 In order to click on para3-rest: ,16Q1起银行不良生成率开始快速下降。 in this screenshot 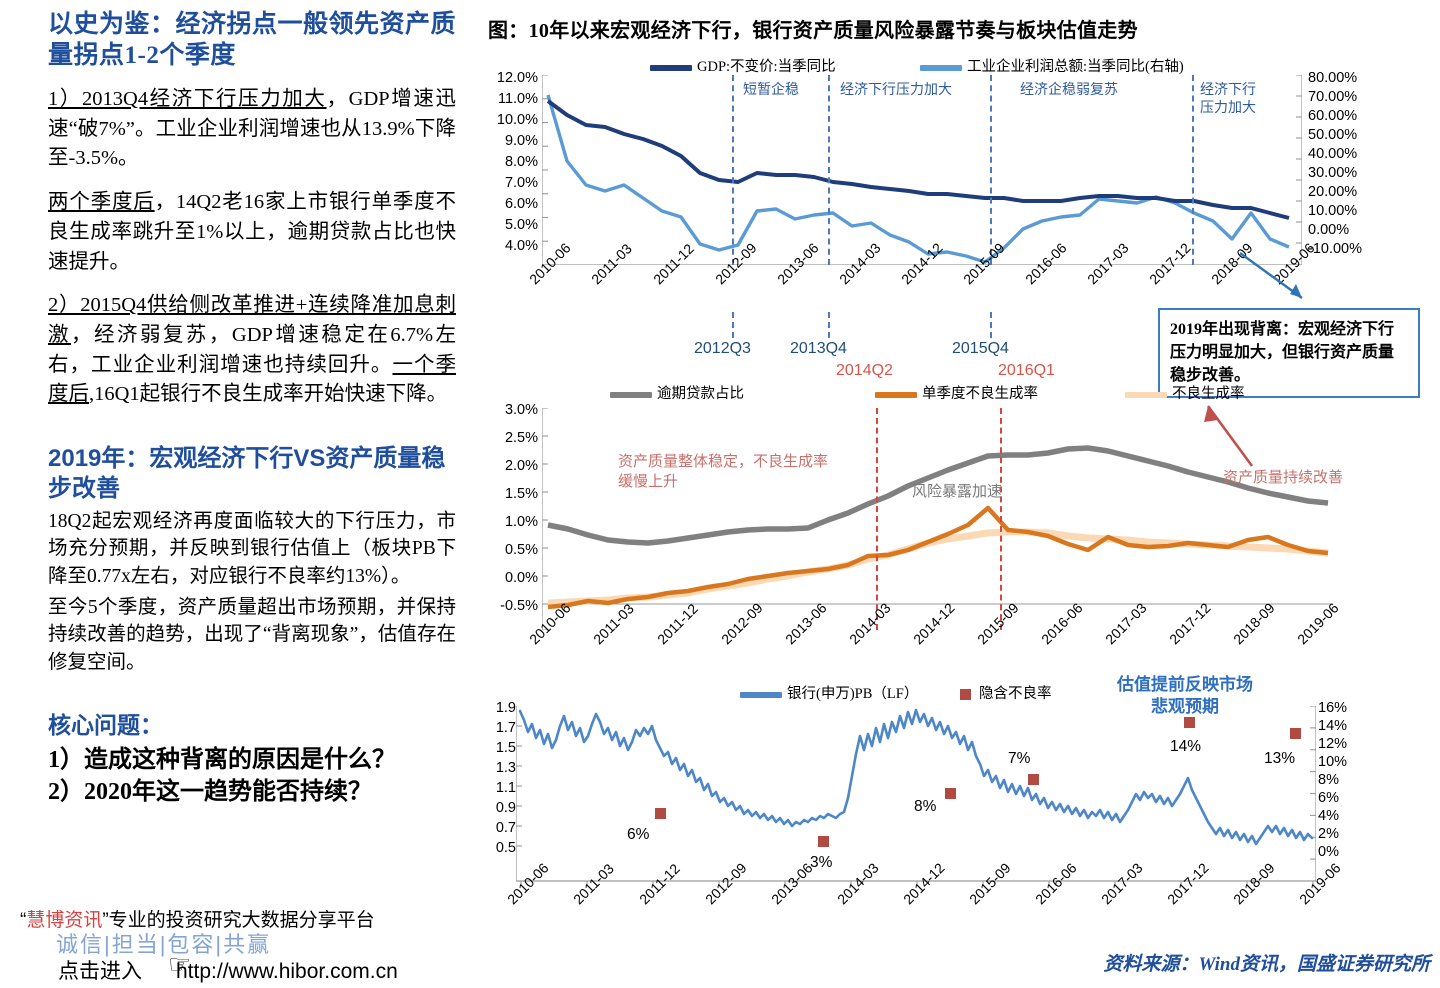, I will do `click(268, 394)`.